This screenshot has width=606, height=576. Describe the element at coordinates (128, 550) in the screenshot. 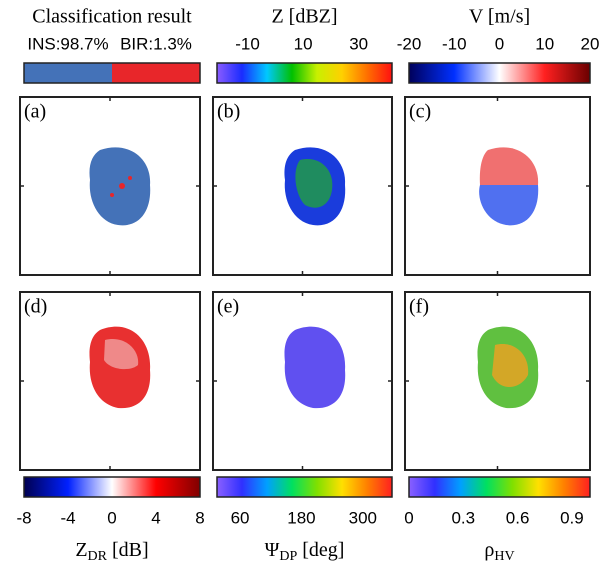

I see `title-unit: [dB]` at that location.